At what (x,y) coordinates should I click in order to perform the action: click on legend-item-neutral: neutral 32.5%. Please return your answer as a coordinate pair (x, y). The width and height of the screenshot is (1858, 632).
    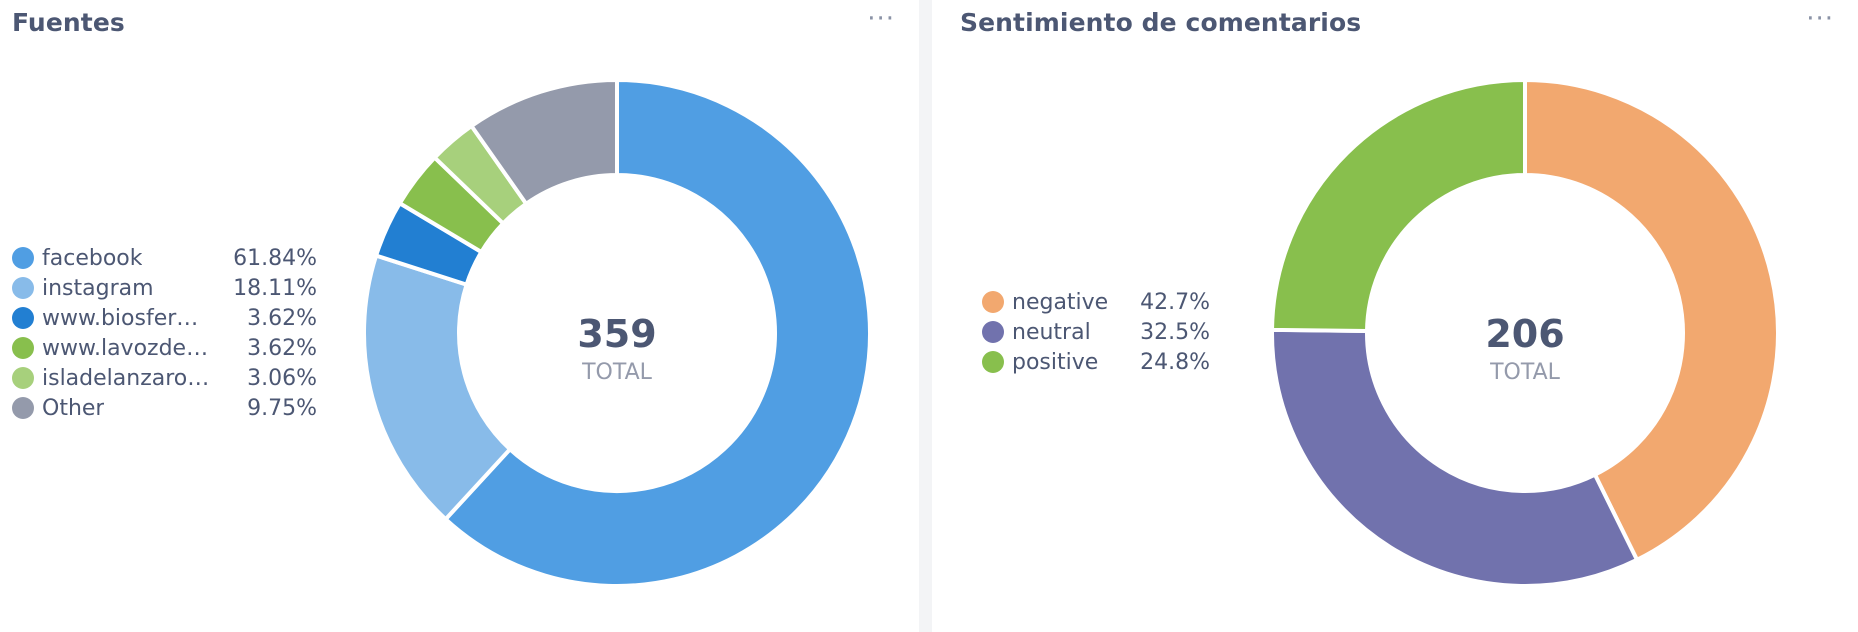
    Looking at the image, I should click on (1096, 332).